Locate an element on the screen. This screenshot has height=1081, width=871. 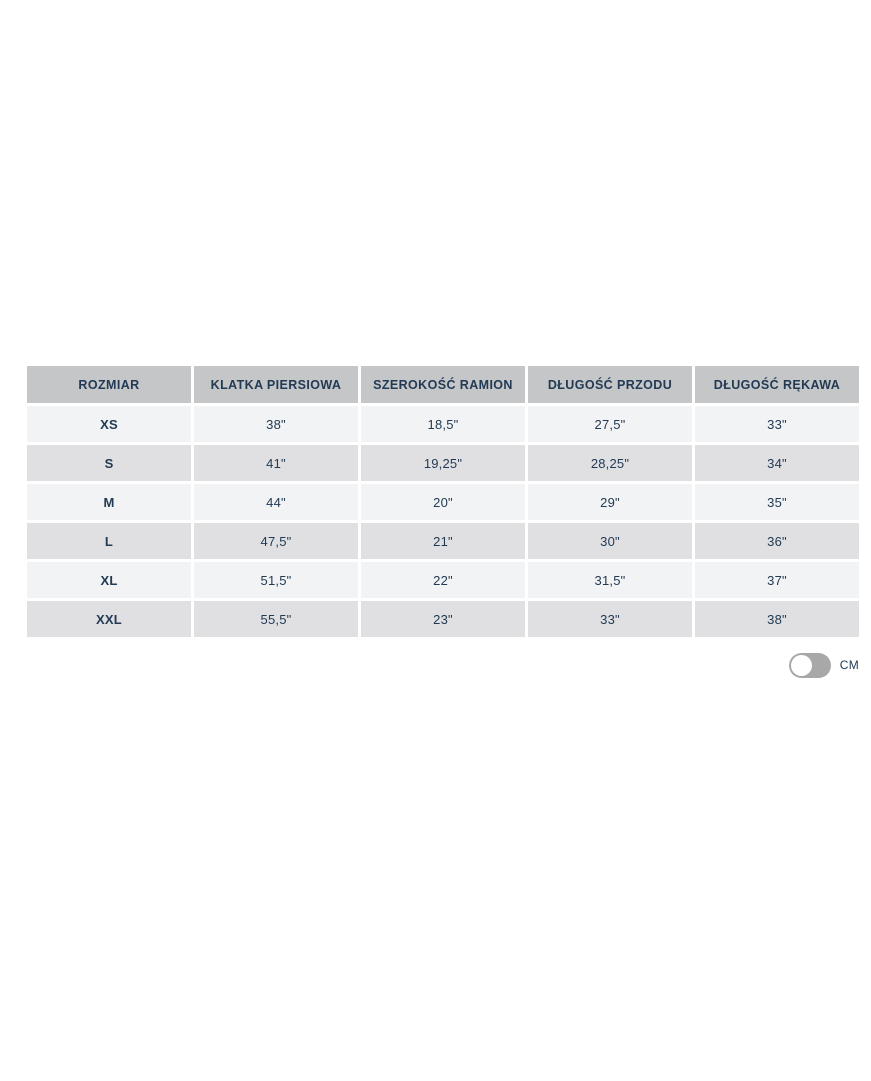
measurement-cell: 23" is located at coordinates (443, 619).